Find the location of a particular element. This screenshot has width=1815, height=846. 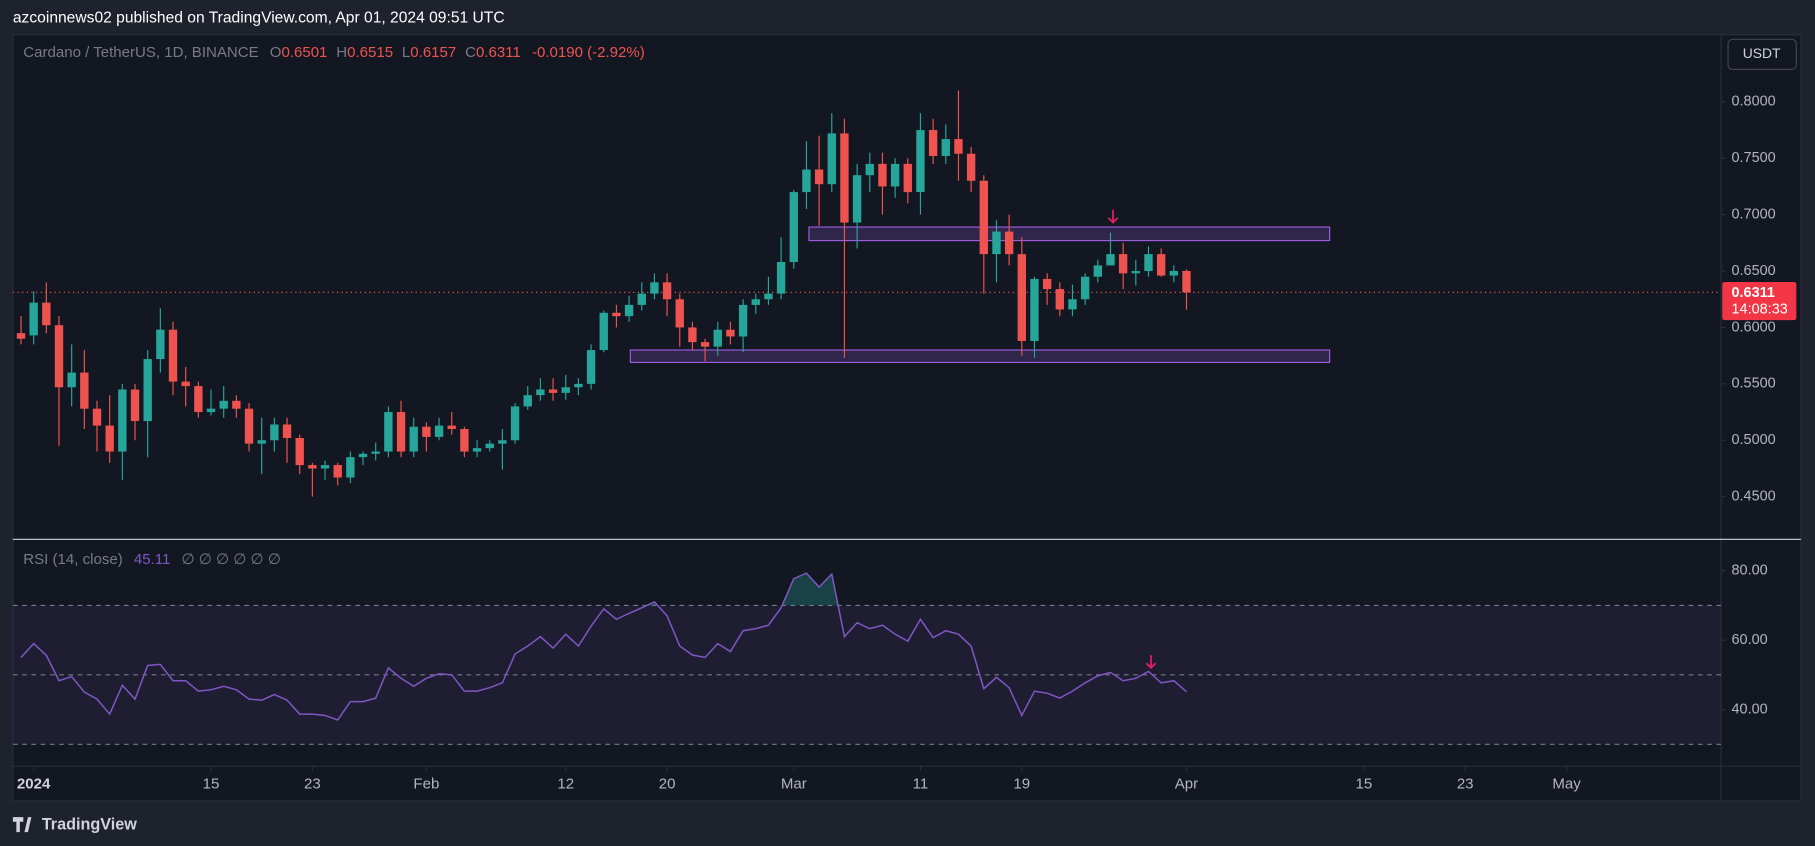

ohlc-label: H is located at coordinates (341, 52).